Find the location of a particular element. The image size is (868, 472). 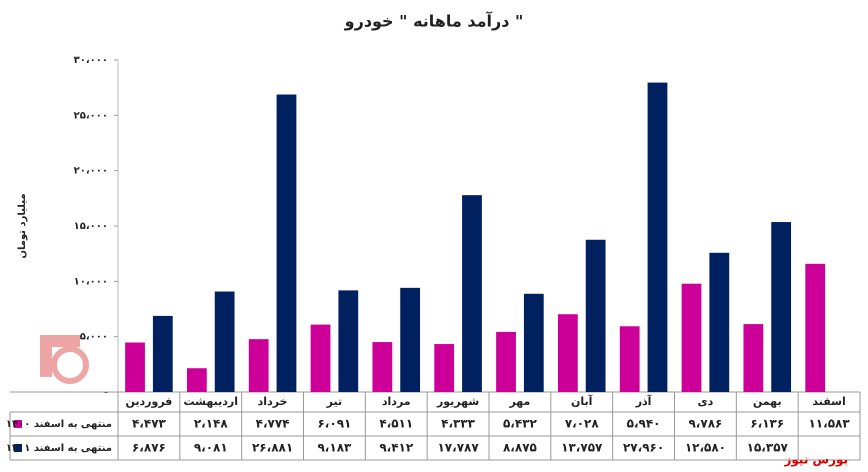

y-tick-label: ۳۰،۰۰۰ is located at coordinates (91, 60).